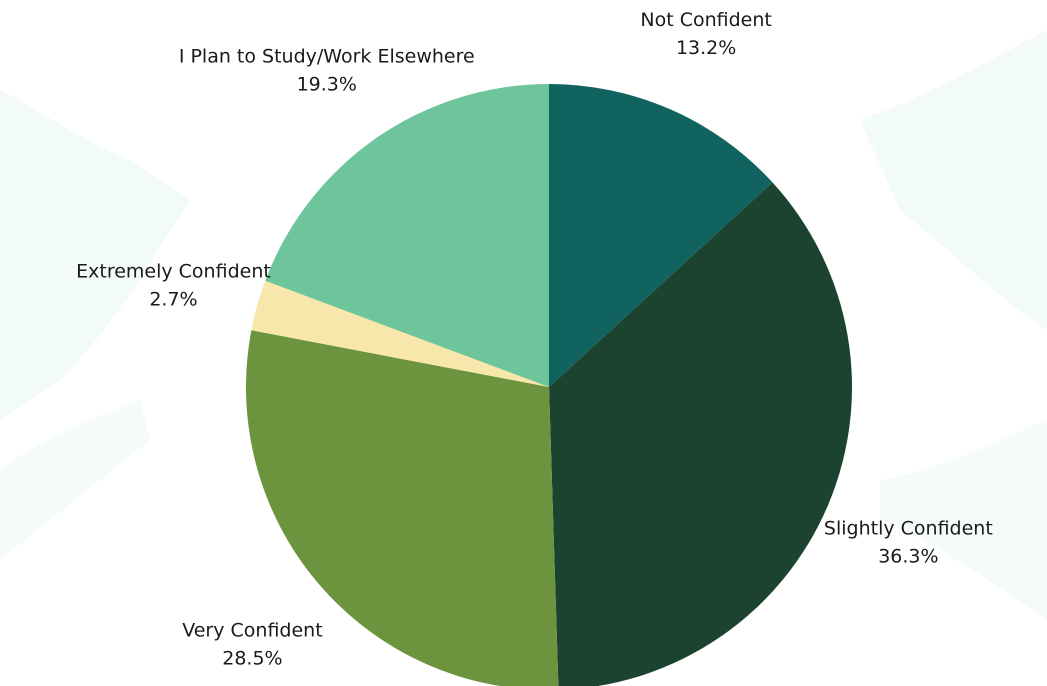  I want to click on pie-label-very-confident: Very Confident 28.5%, so click(252, 644).